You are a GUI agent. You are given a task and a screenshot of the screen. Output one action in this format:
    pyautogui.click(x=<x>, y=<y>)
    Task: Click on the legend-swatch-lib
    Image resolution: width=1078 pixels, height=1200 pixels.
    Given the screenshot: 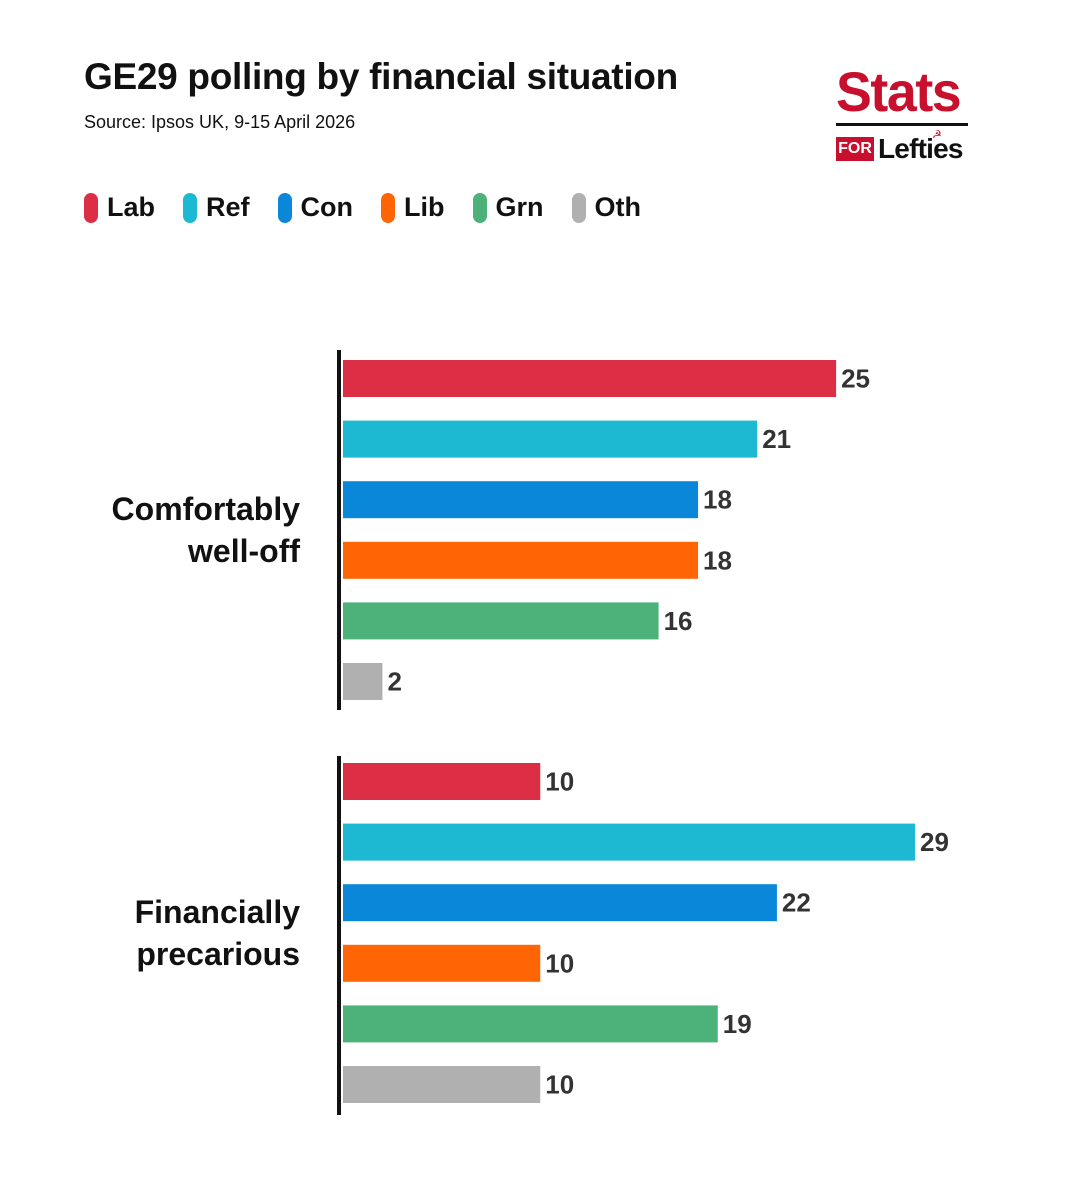 What is the action you would take?
    pyautogui.click(x=388, y=207)
    